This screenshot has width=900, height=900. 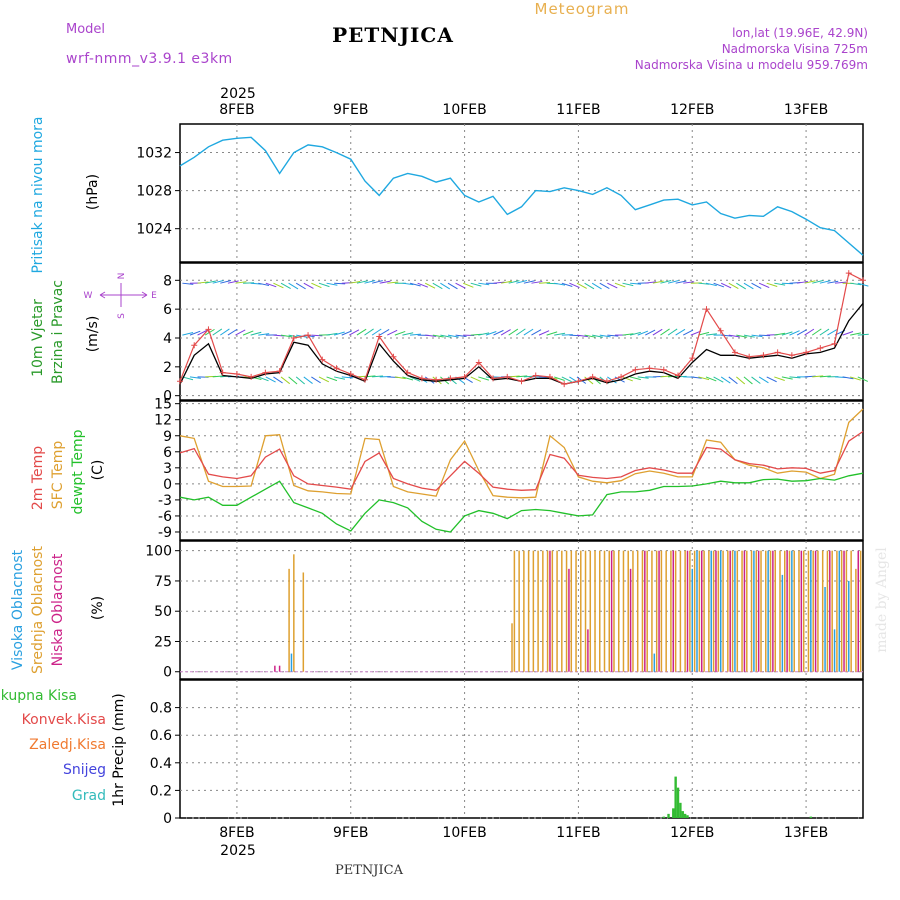 I want to click on temp-ytick-label: 0, so click(x=167, y=485).